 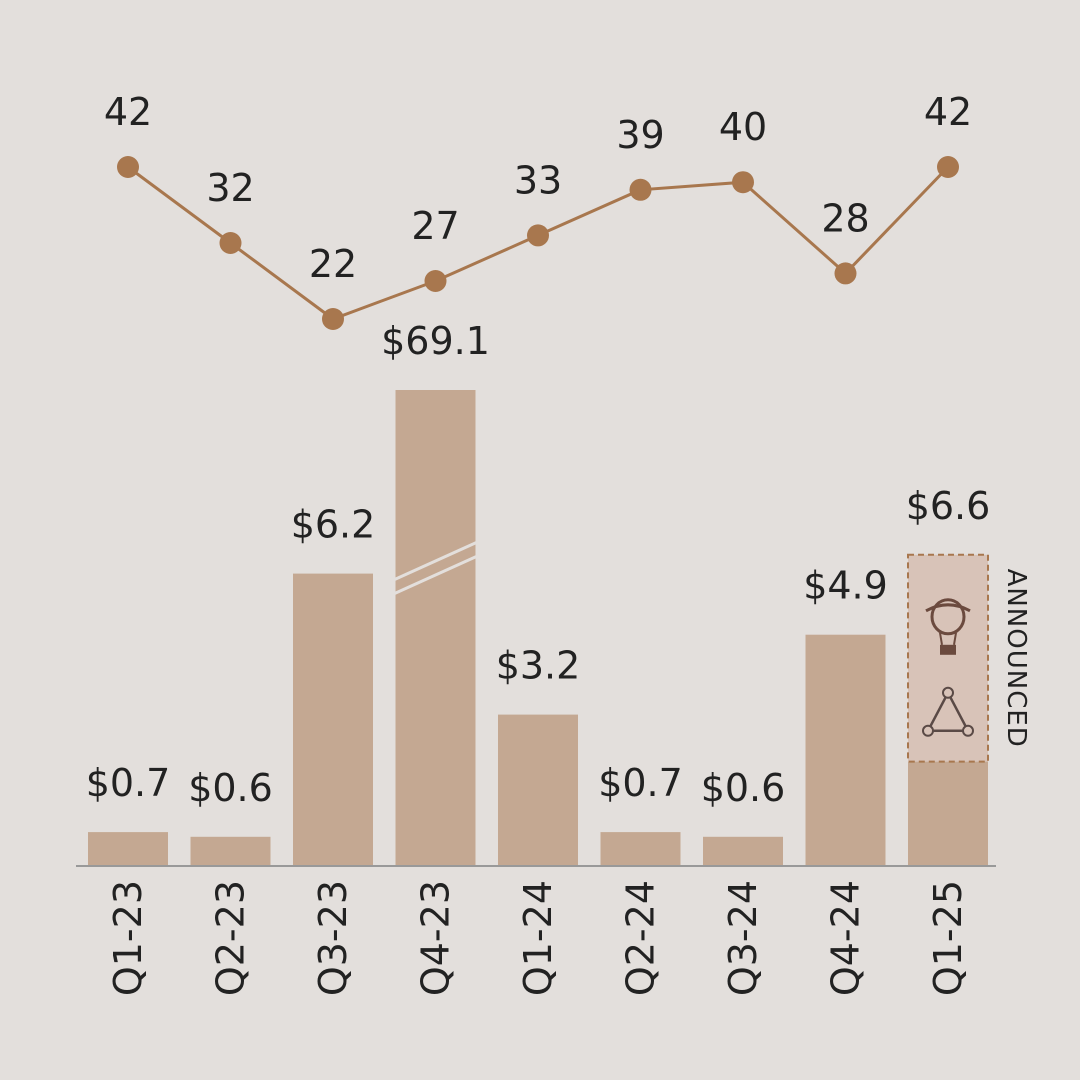 What do you see at coordinates (948, 813) in the screenshot?
I see `bar-q1-25-completed` at bounding box center [948, 813].